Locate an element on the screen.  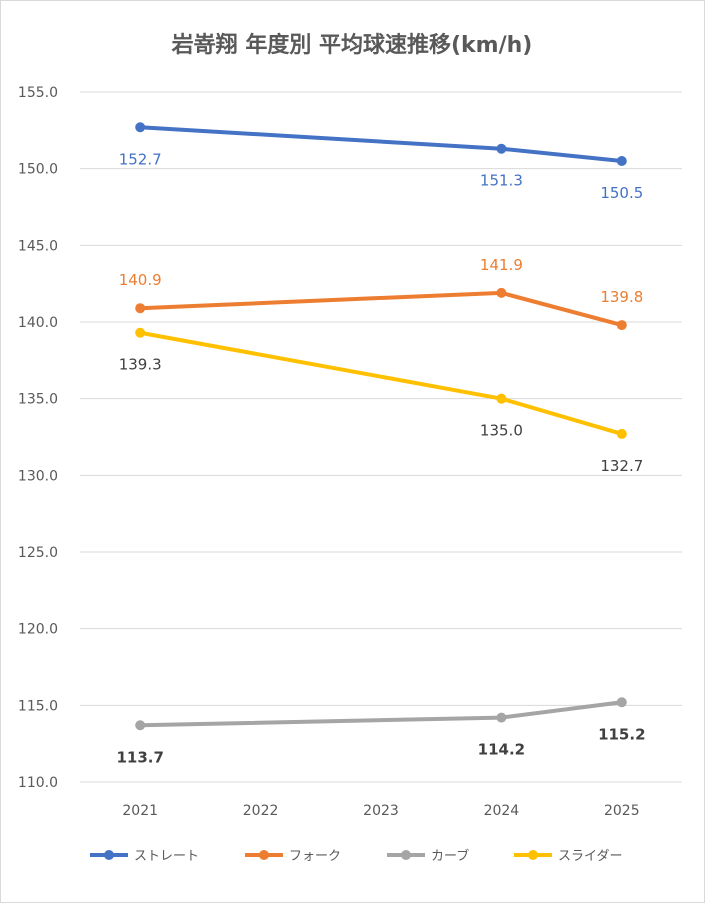
x-tick-label: 2021 is located at coordinates (140, 811).